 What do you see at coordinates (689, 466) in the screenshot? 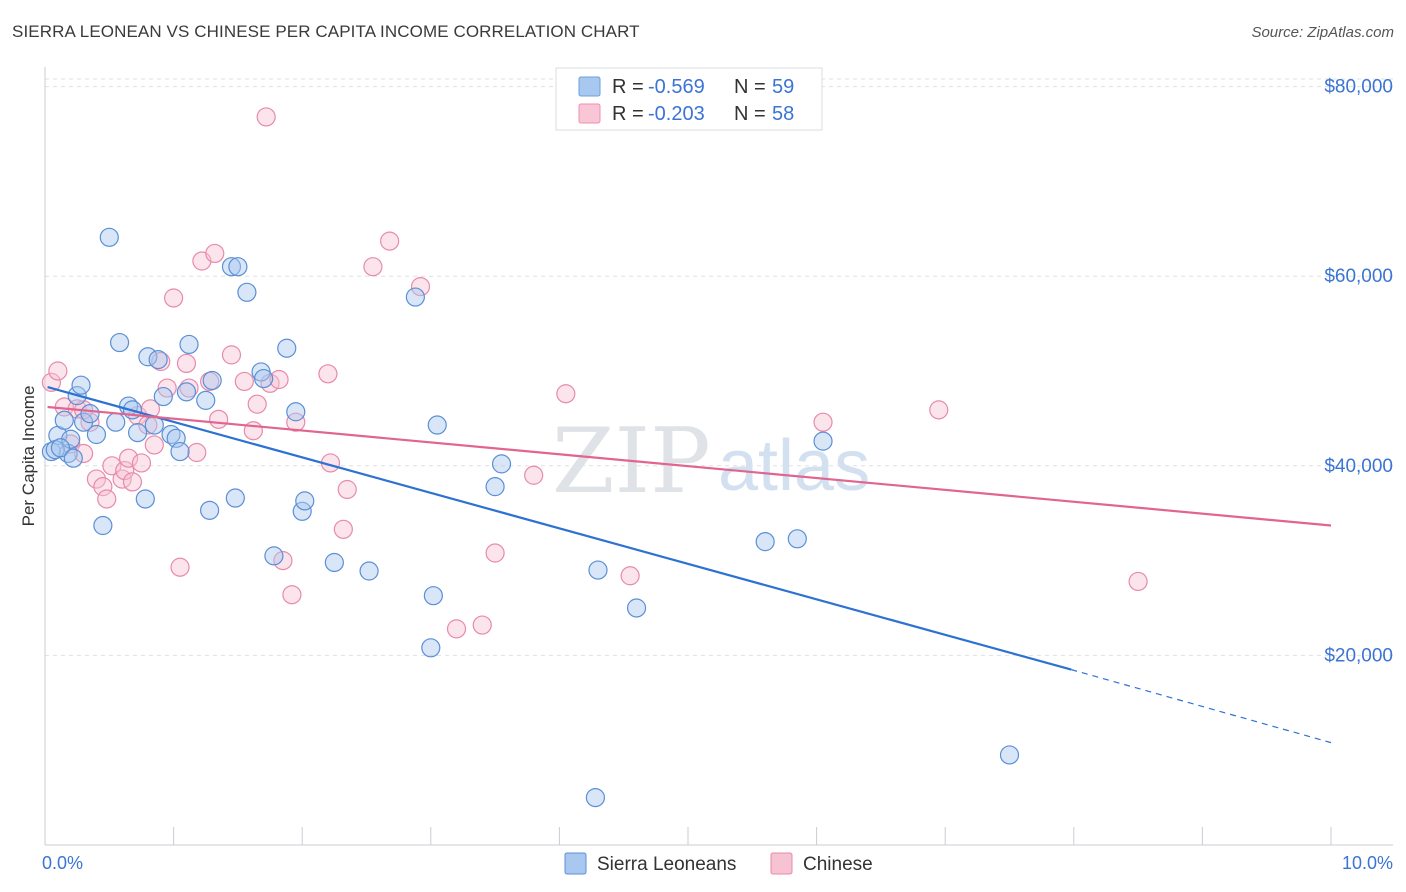
I see `trend-line-chinese` at bounding box center [689, 466].